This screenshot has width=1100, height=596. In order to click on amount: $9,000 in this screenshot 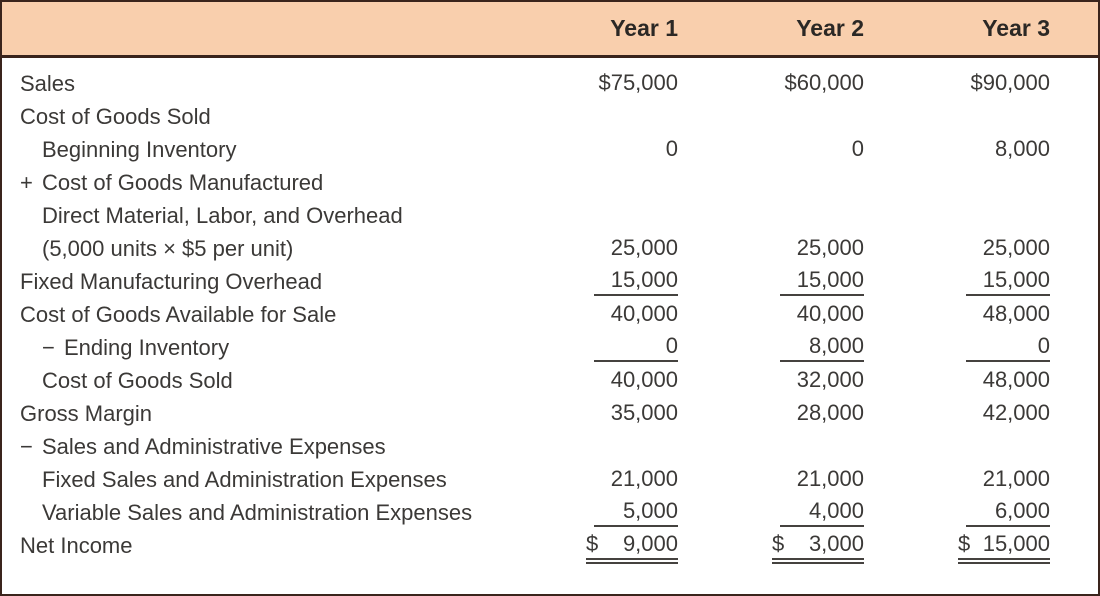, I will do `click(632, 547)`.